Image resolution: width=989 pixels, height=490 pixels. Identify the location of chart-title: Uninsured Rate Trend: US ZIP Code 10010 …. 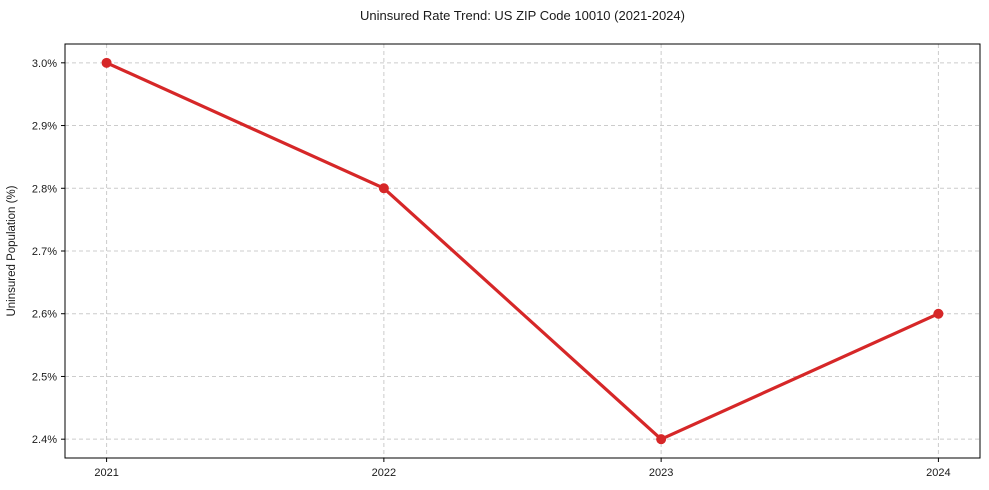
(522, 15).